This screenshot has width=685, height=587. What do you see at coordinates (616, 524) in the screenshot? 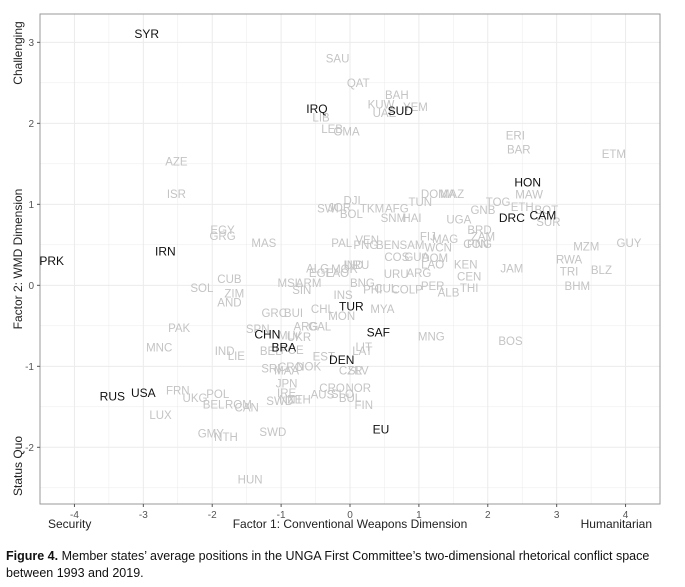
I see `x-end-label-right: Humanitarian` at bounding box center [616, 524].